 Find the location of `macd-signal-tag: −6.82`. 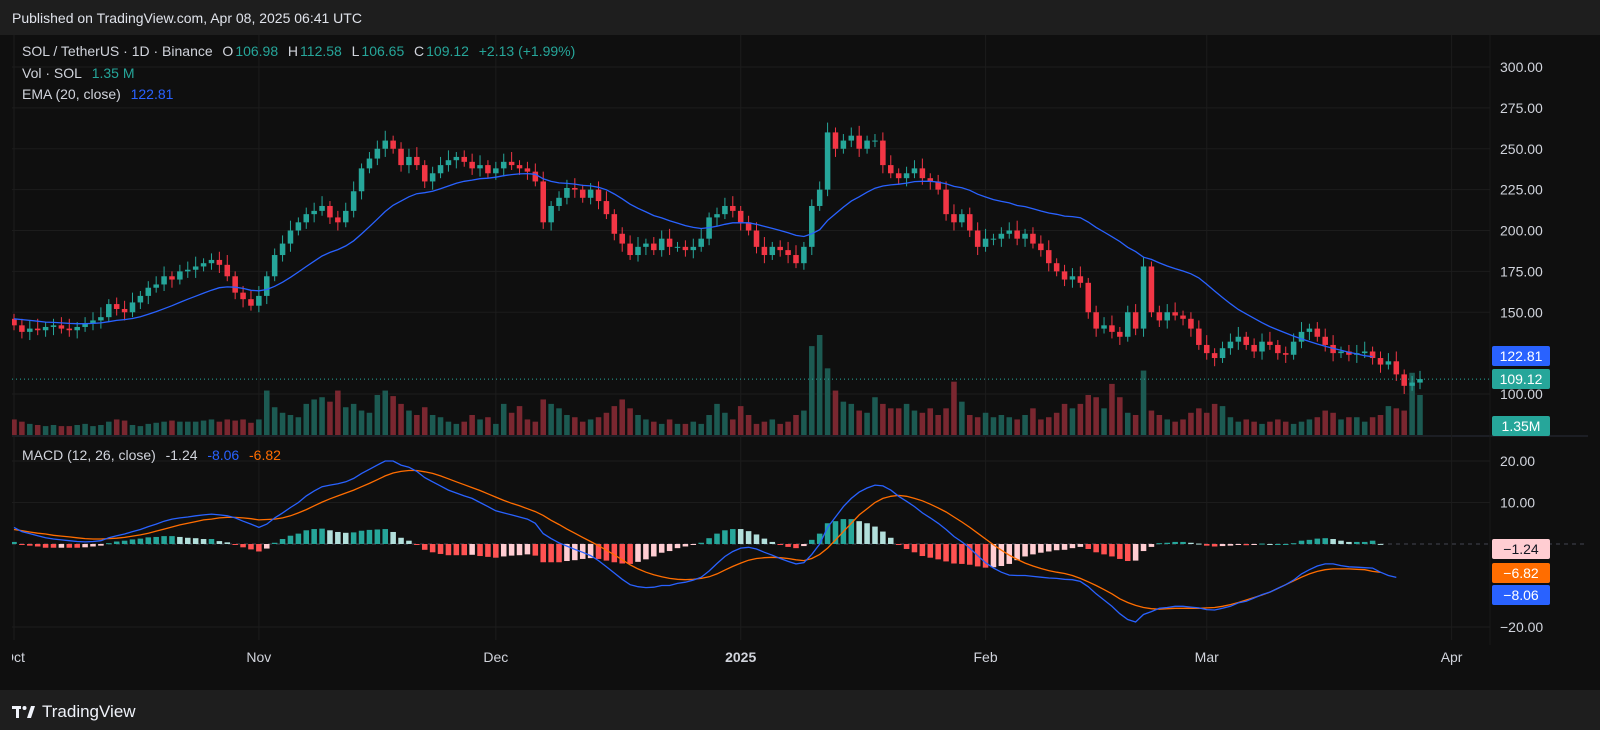

macd-signal-tag: −6.82 is located at coordinates (1521, 573).